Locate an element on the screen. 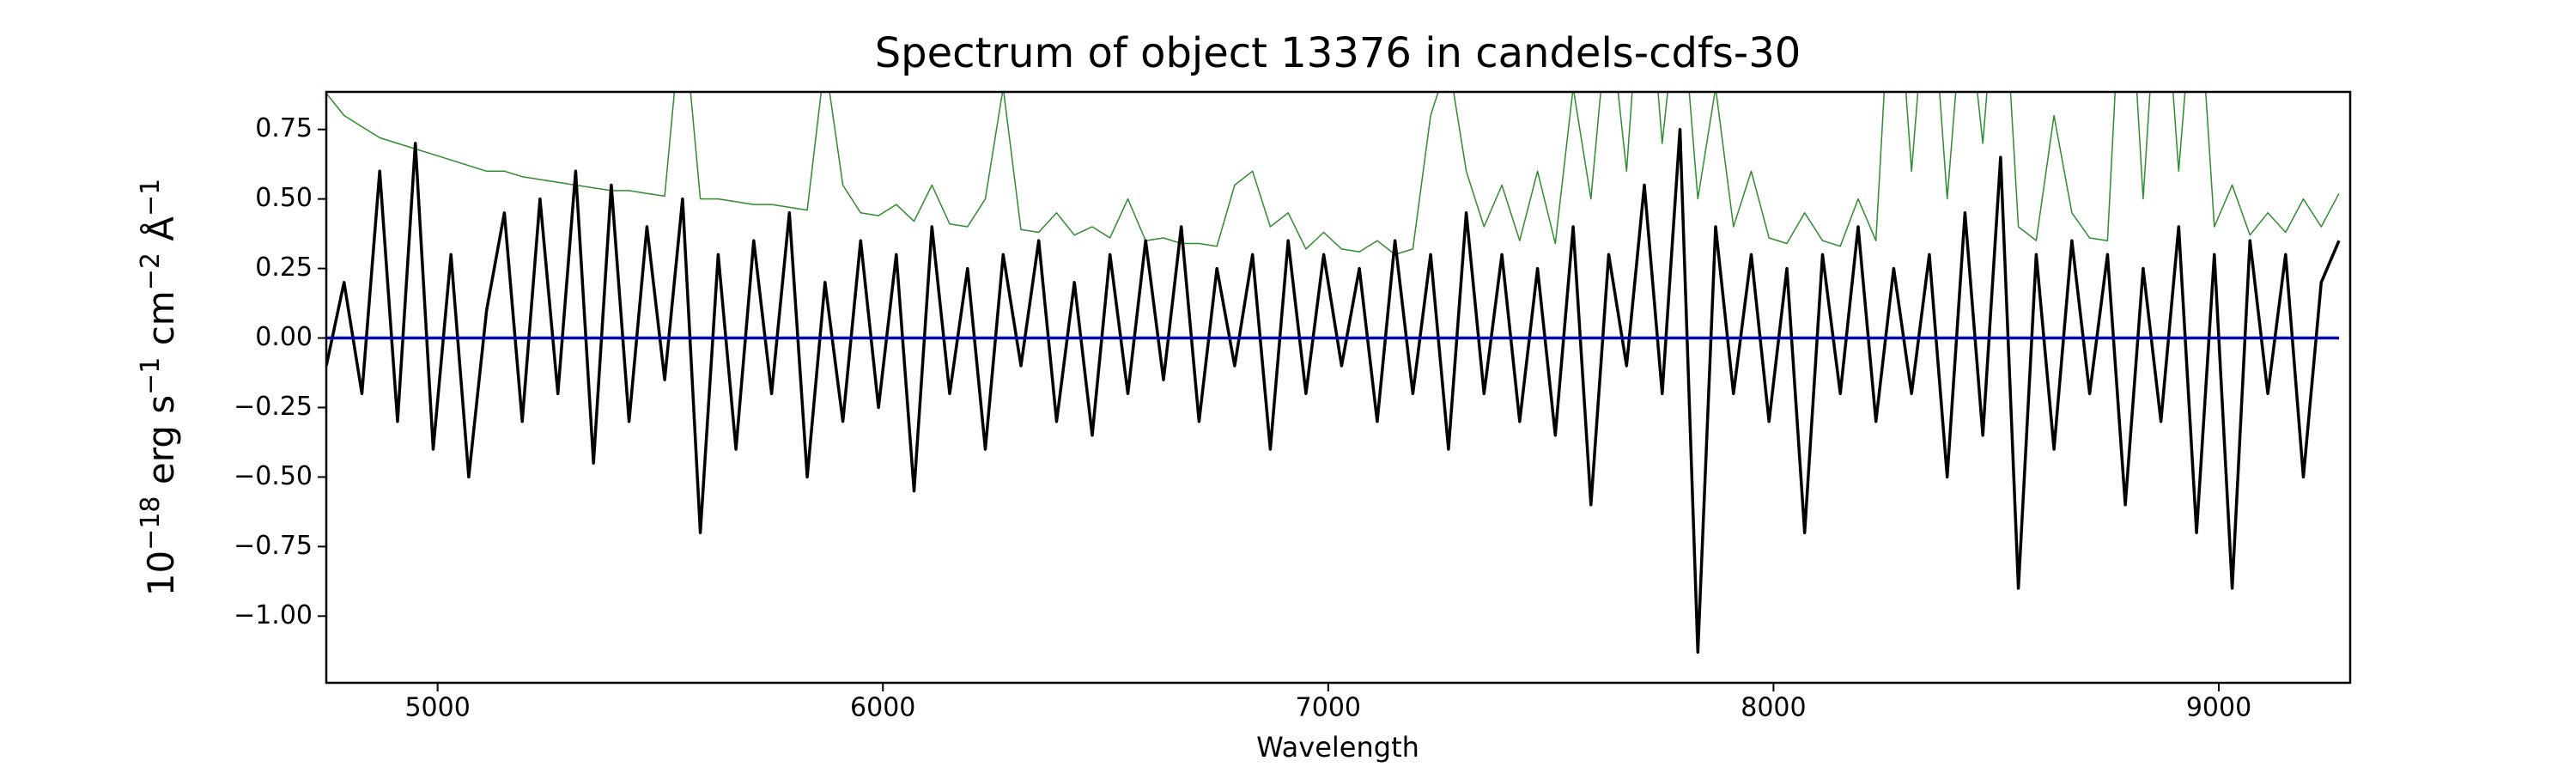 The image size is (2576, 773). x-tick-label: 8000 is located at coordinates (1773, 708).